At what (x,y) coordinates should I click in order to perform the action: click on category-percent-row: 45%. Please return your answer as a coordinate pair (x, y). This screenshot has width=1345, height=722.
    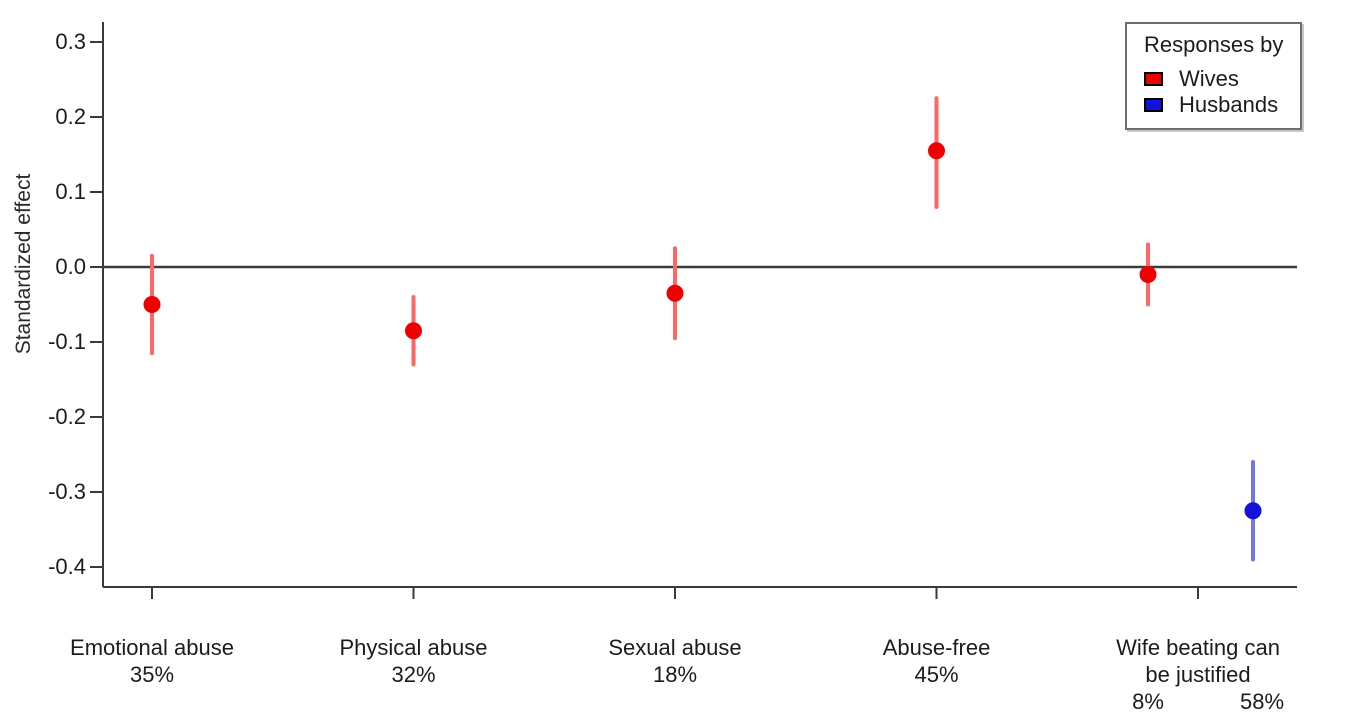
    Looking at the image, I should click on (937, 674).